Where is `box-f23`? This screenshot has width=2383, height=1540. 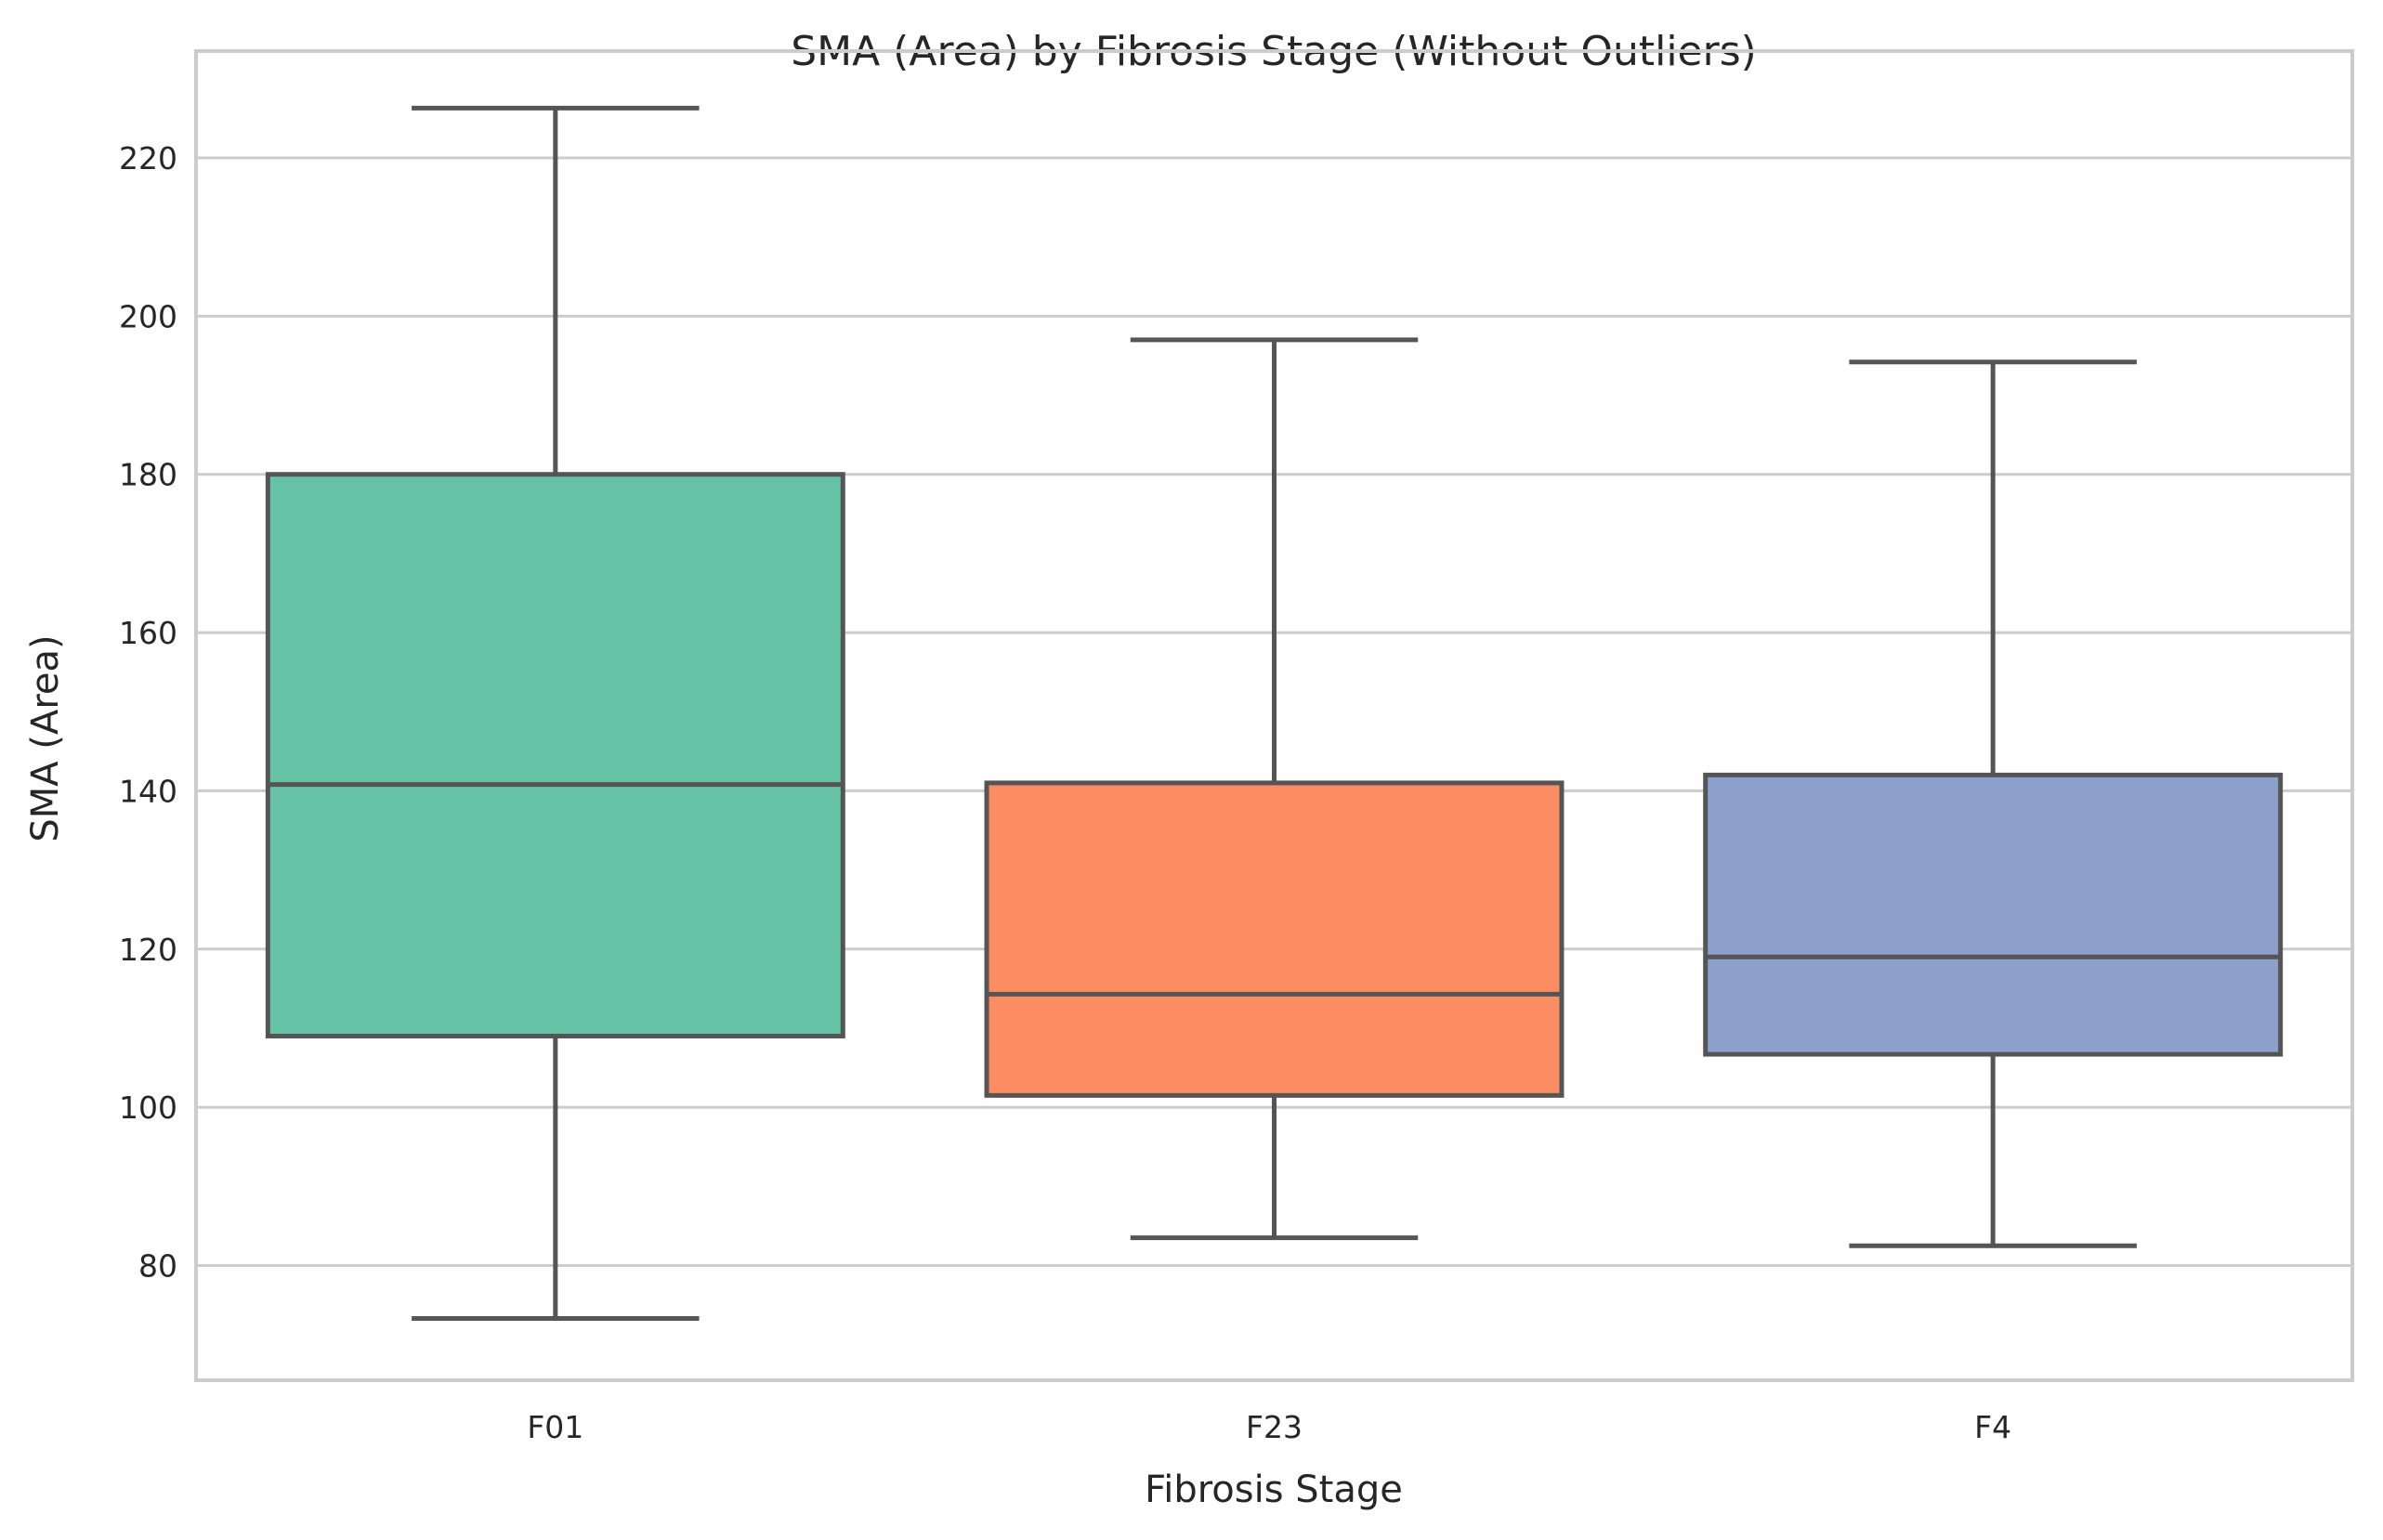 box-f23 is located at coordinates (1274, 789).